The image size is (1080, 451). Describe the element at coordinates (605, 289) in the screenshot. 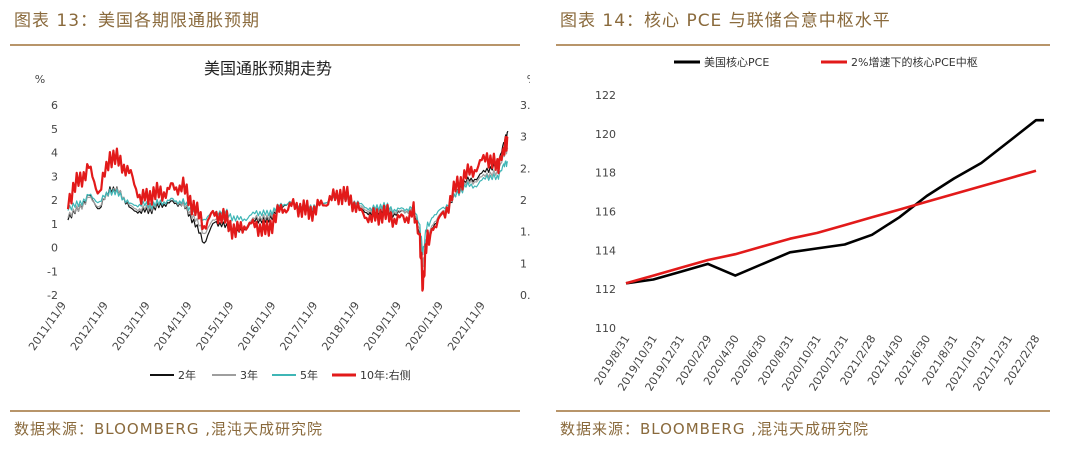

I see `y-tick-label: 112` at that location.